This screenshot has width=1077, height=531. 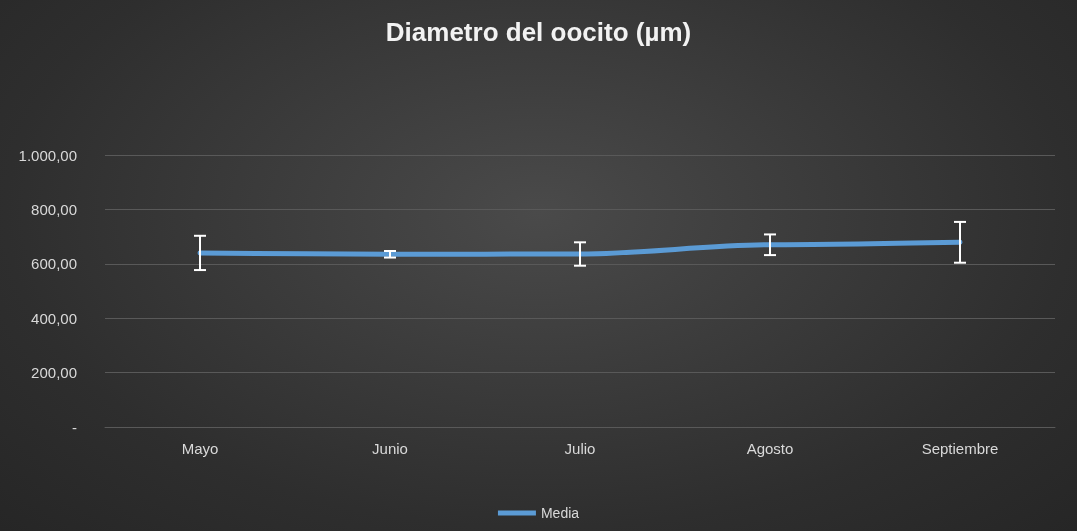 What do you see at coordinates (54, 373) in the screenshot?
I see `y-tick-label: 200,00` at bounding box center [54, 373].